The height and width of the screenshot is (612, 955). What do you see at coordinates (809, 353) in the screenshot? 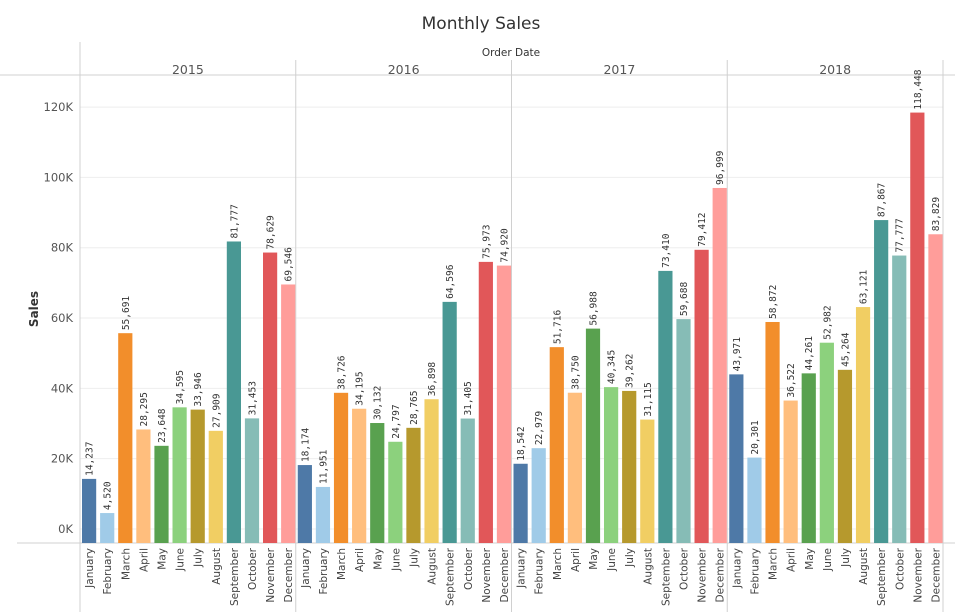
I see `bar-value-label: 44,261` at bounding box center [809, 353].